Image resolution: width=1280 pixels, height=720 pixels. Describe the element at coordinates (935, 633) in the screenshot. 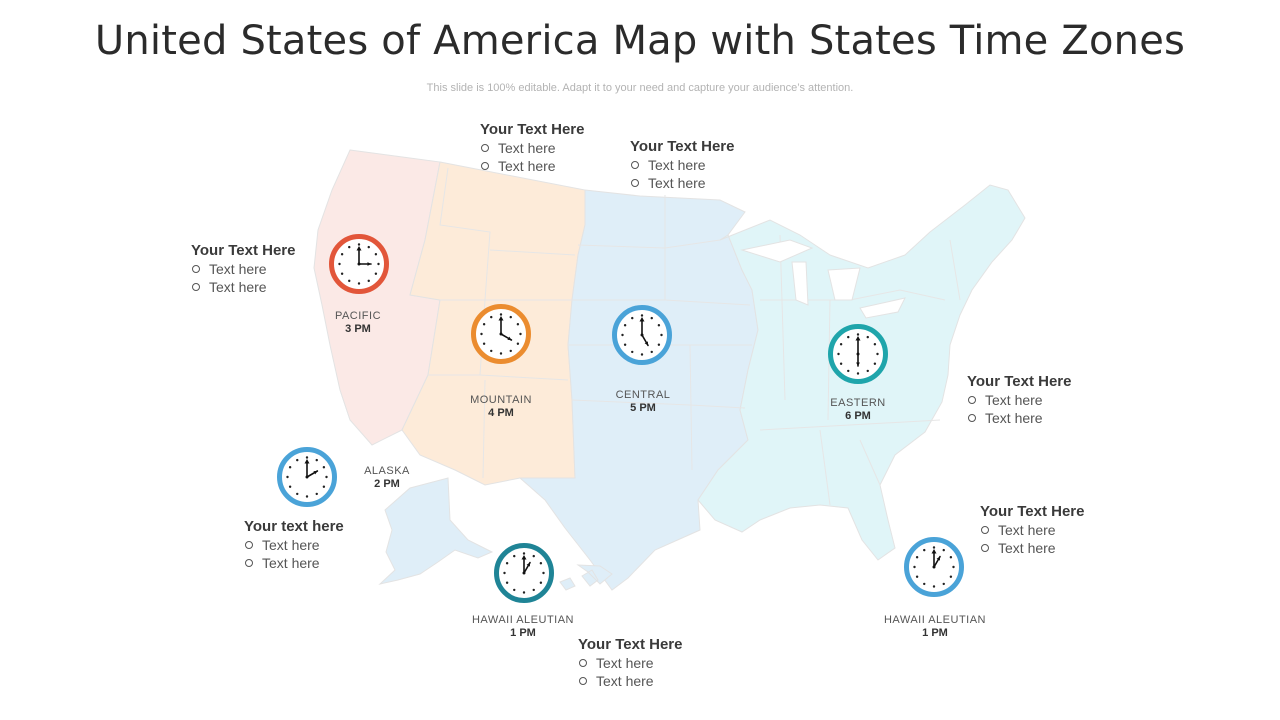

I see `zone-time: 1 PM` at that location.